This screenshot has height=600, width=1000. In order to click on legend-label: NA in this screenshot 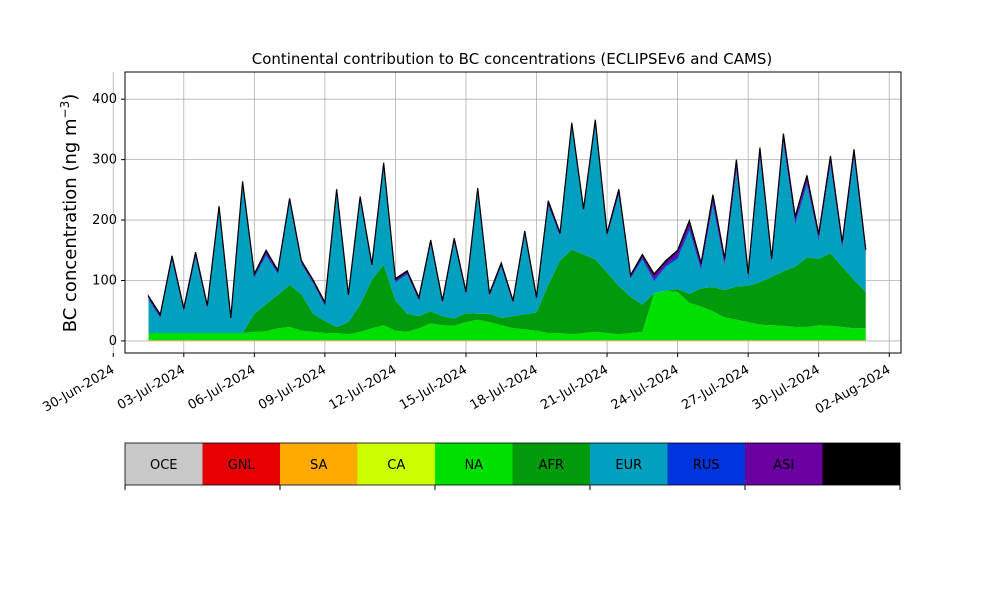, I will do `click(473, 465)`.